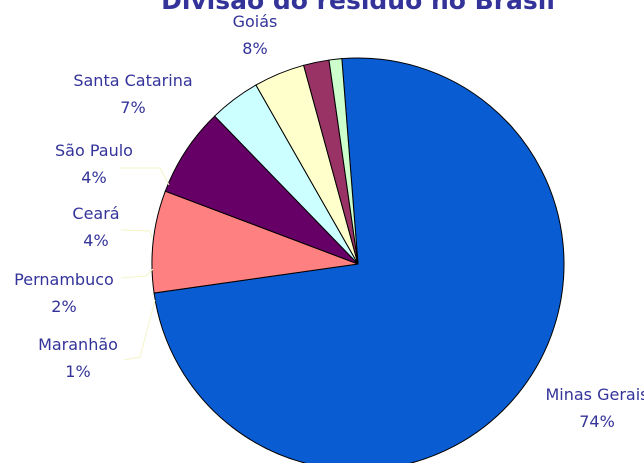  What do you see at coordinates (132, 94) in the screenshot?
I see `slice-label-santa-catarina: Santa Catarina 7%` at bounding box center [132, 94].